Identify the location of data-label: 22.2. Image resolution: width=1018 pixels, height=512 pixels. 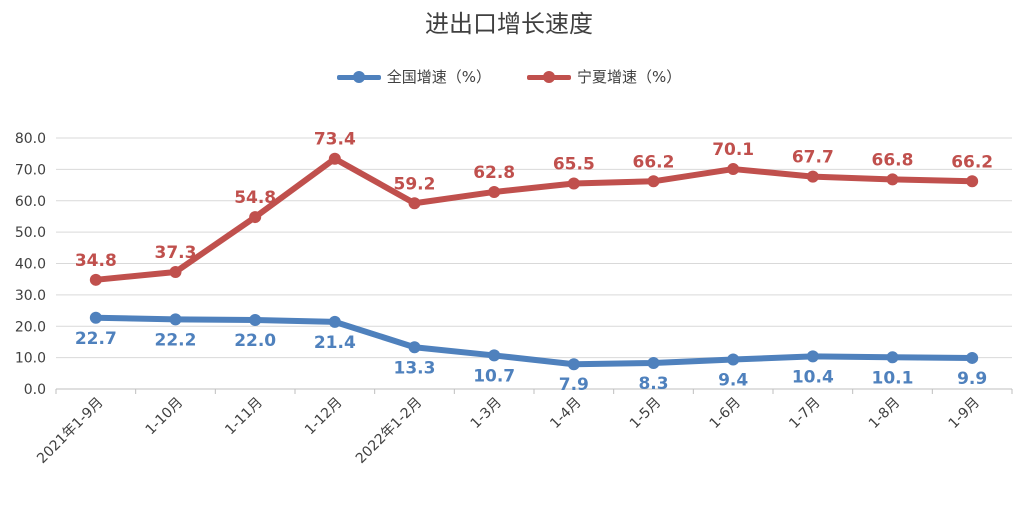
(176, 340).